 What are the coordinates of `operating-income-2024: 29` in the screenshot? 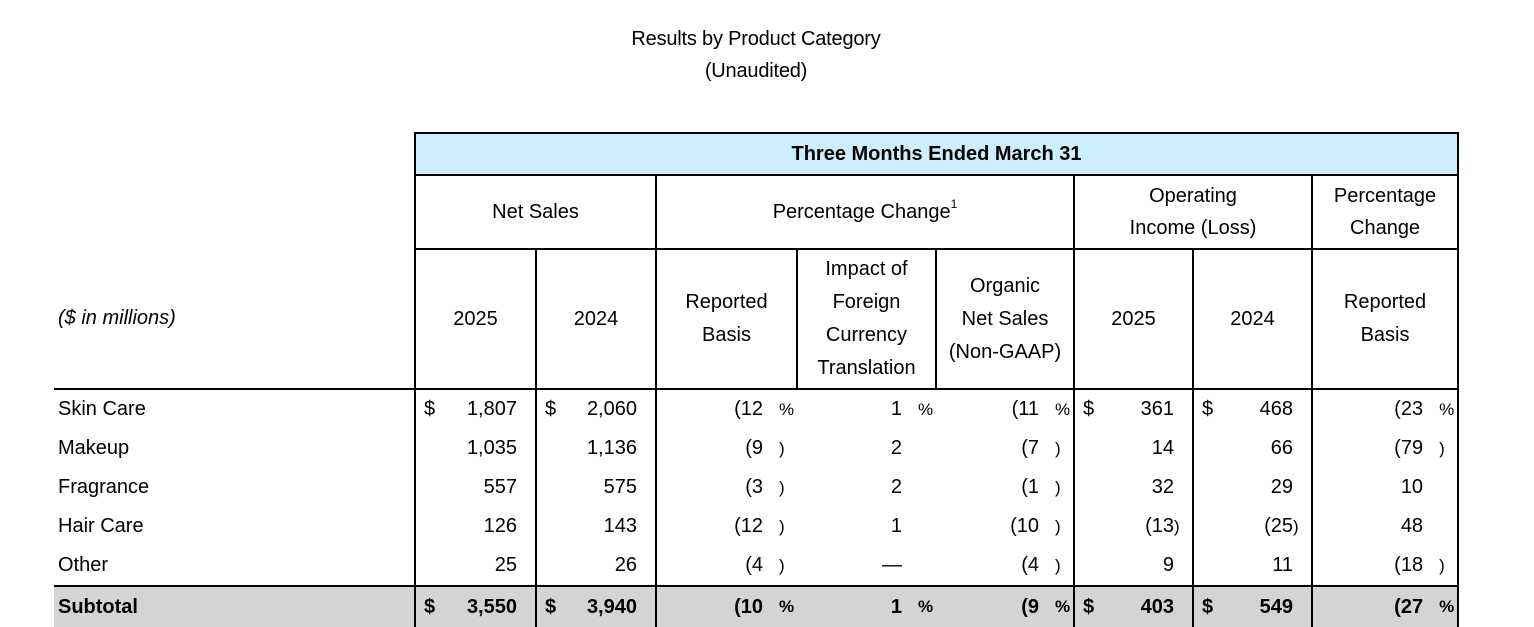 It's located at (1281, 487).